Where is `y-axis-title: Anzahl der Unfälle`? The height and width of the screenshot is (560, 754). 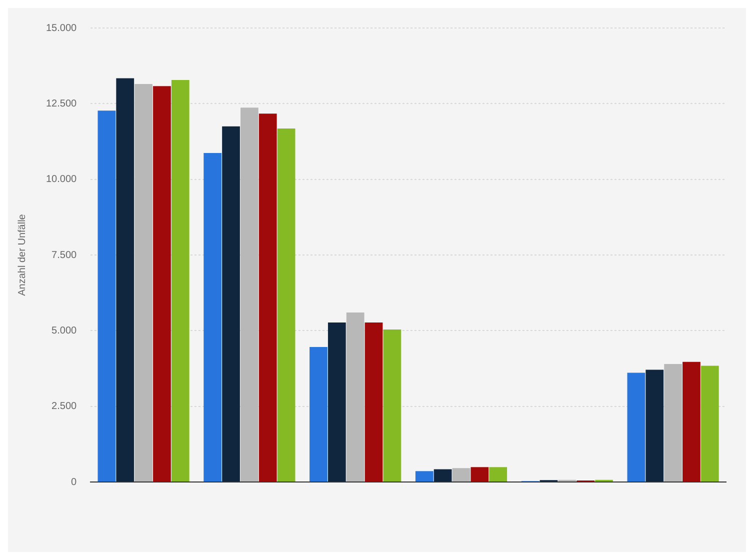
y-axis-title: Anzahl der Unfälle is located at coordinates (22, 255).